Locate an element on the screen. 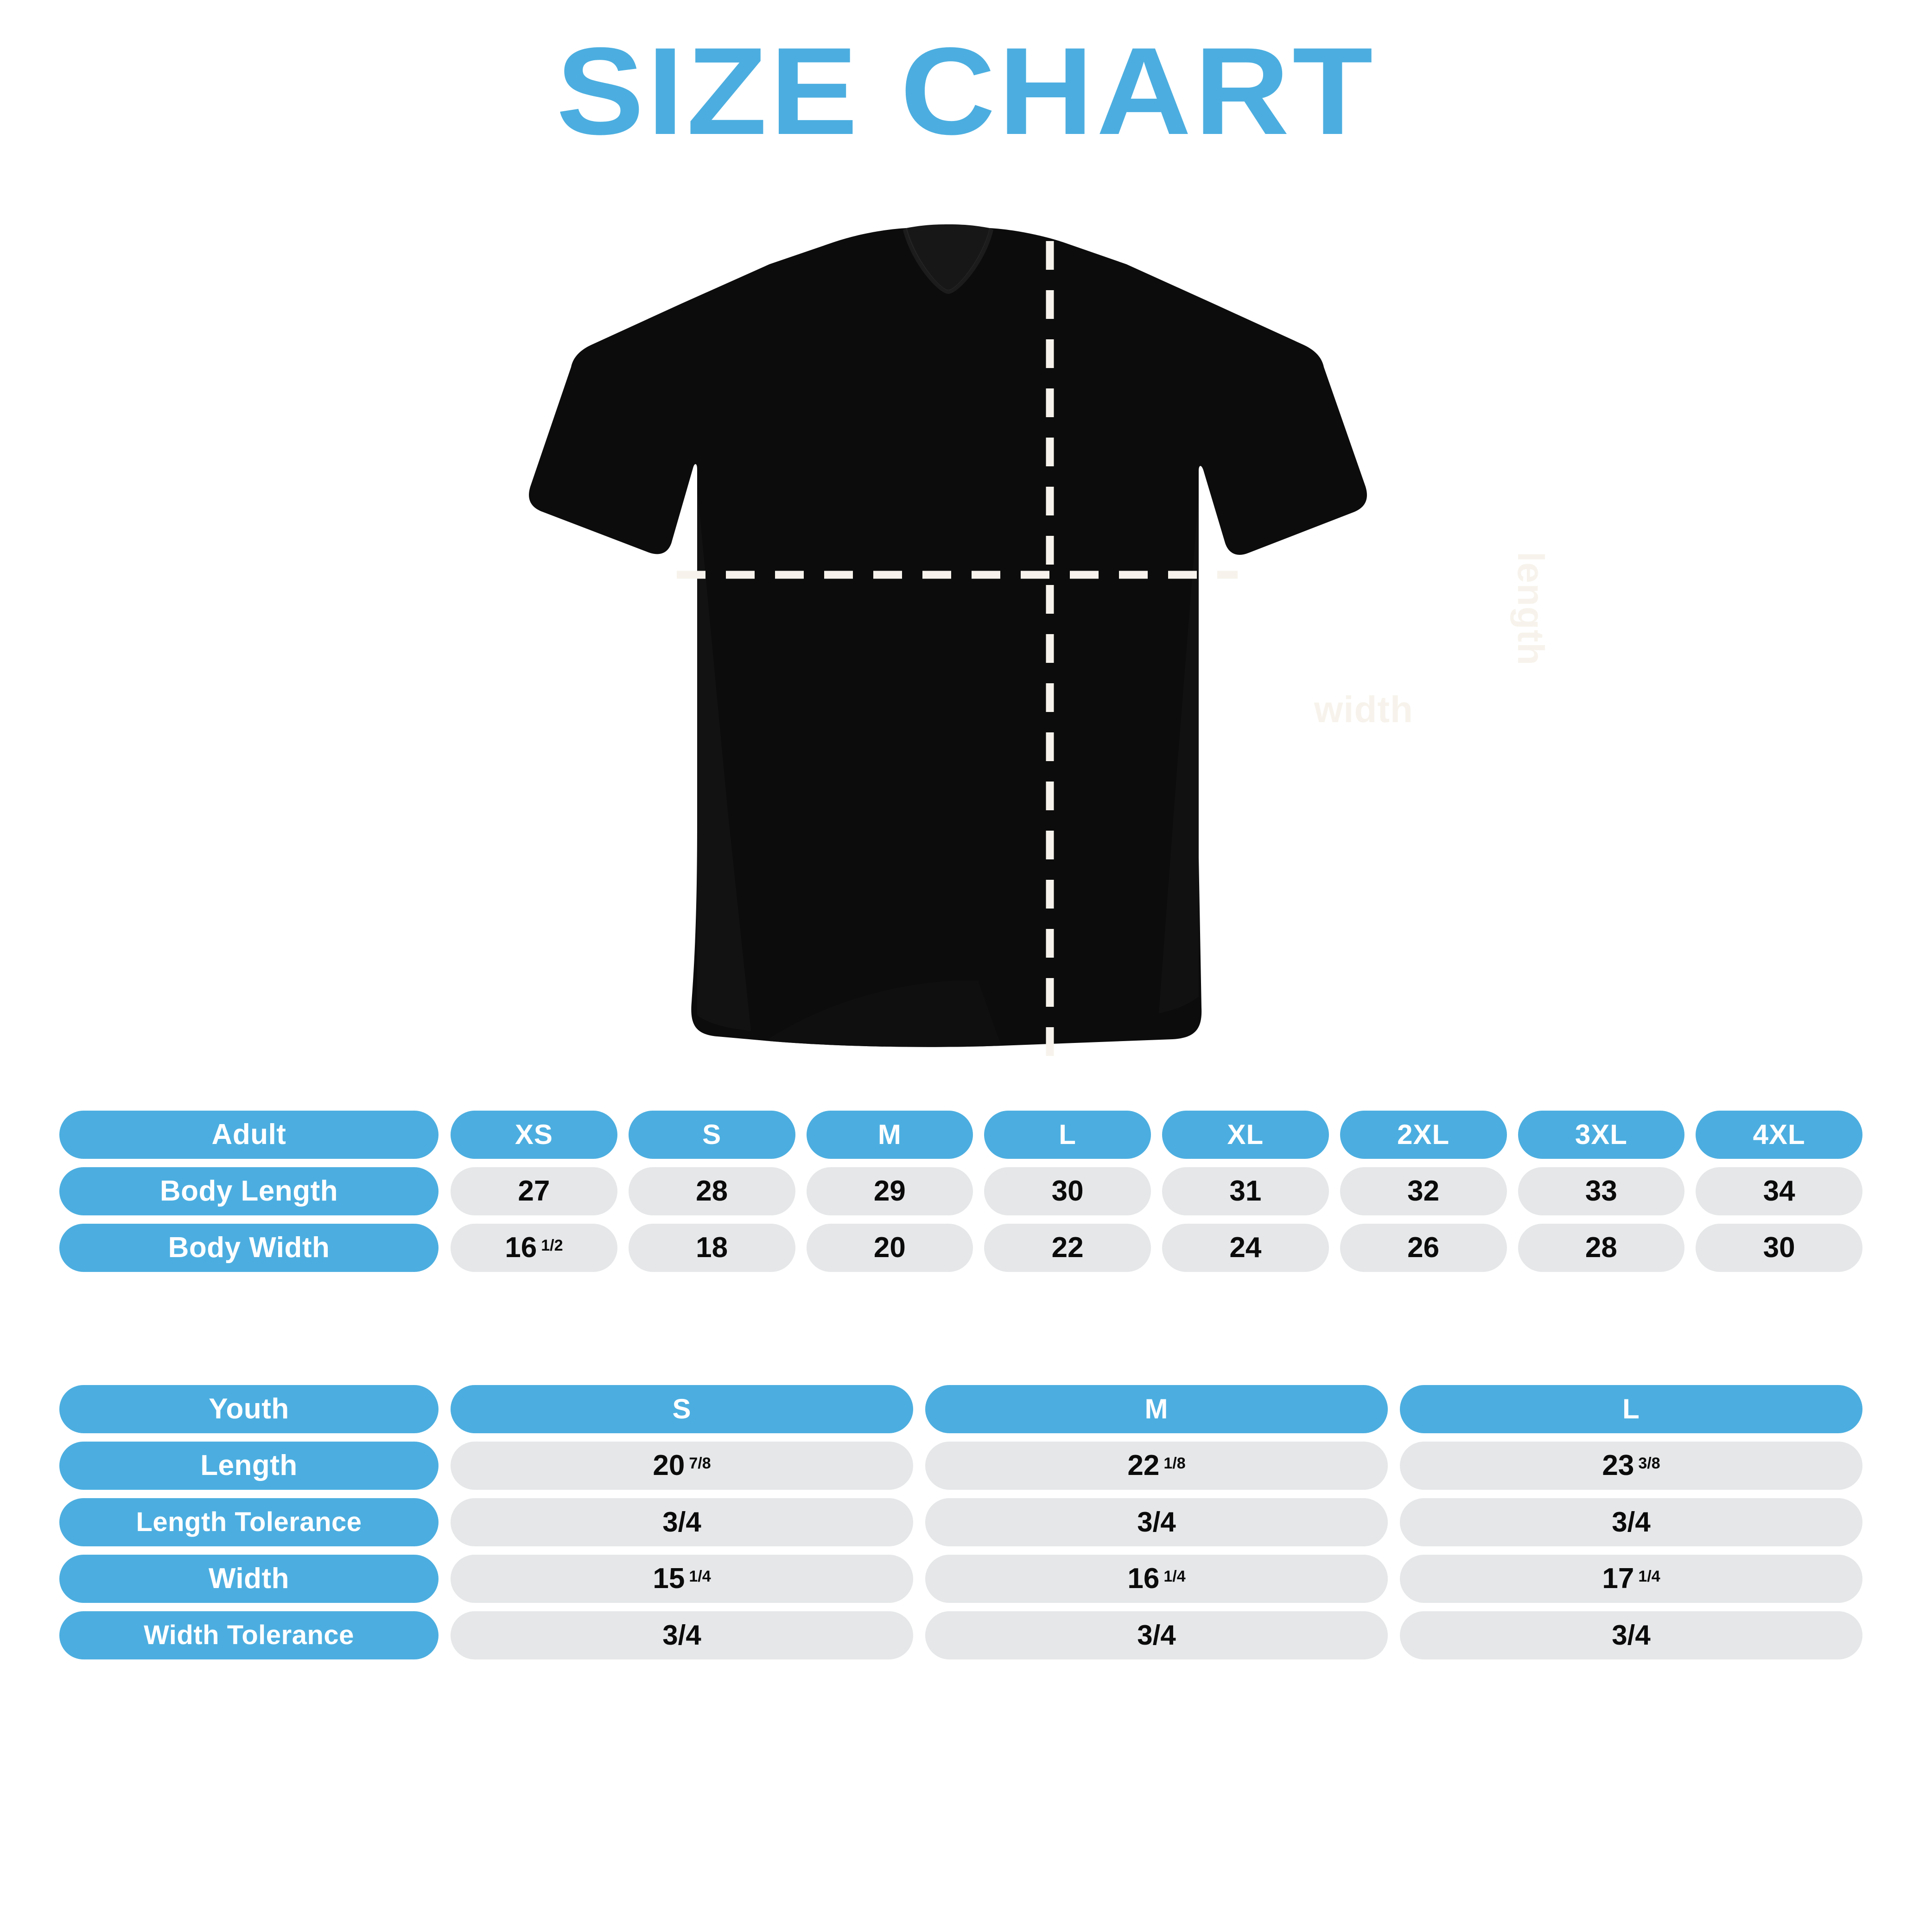  adult-size-col-s: S is located at coordinates (711, 1135).